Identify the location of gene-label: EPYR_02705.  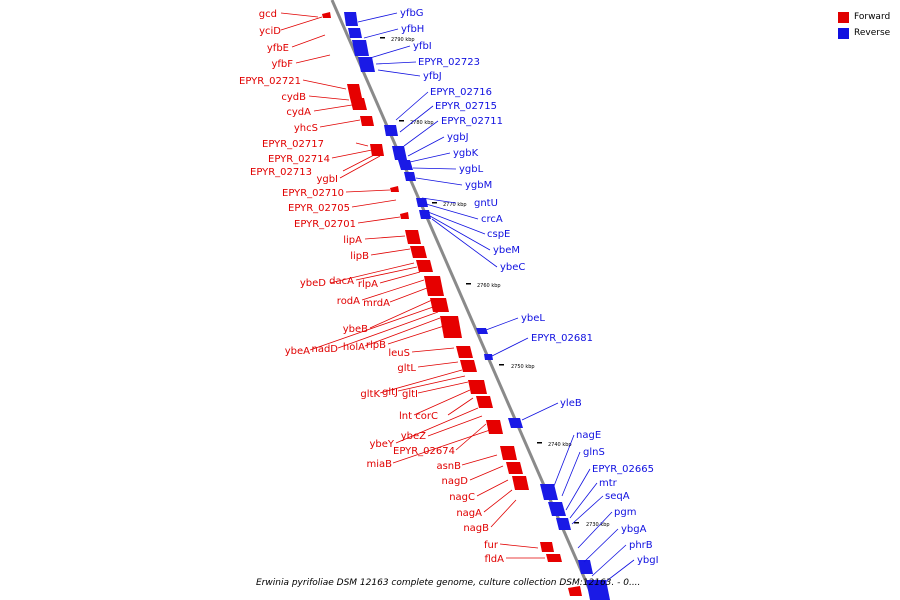
(319, 208).